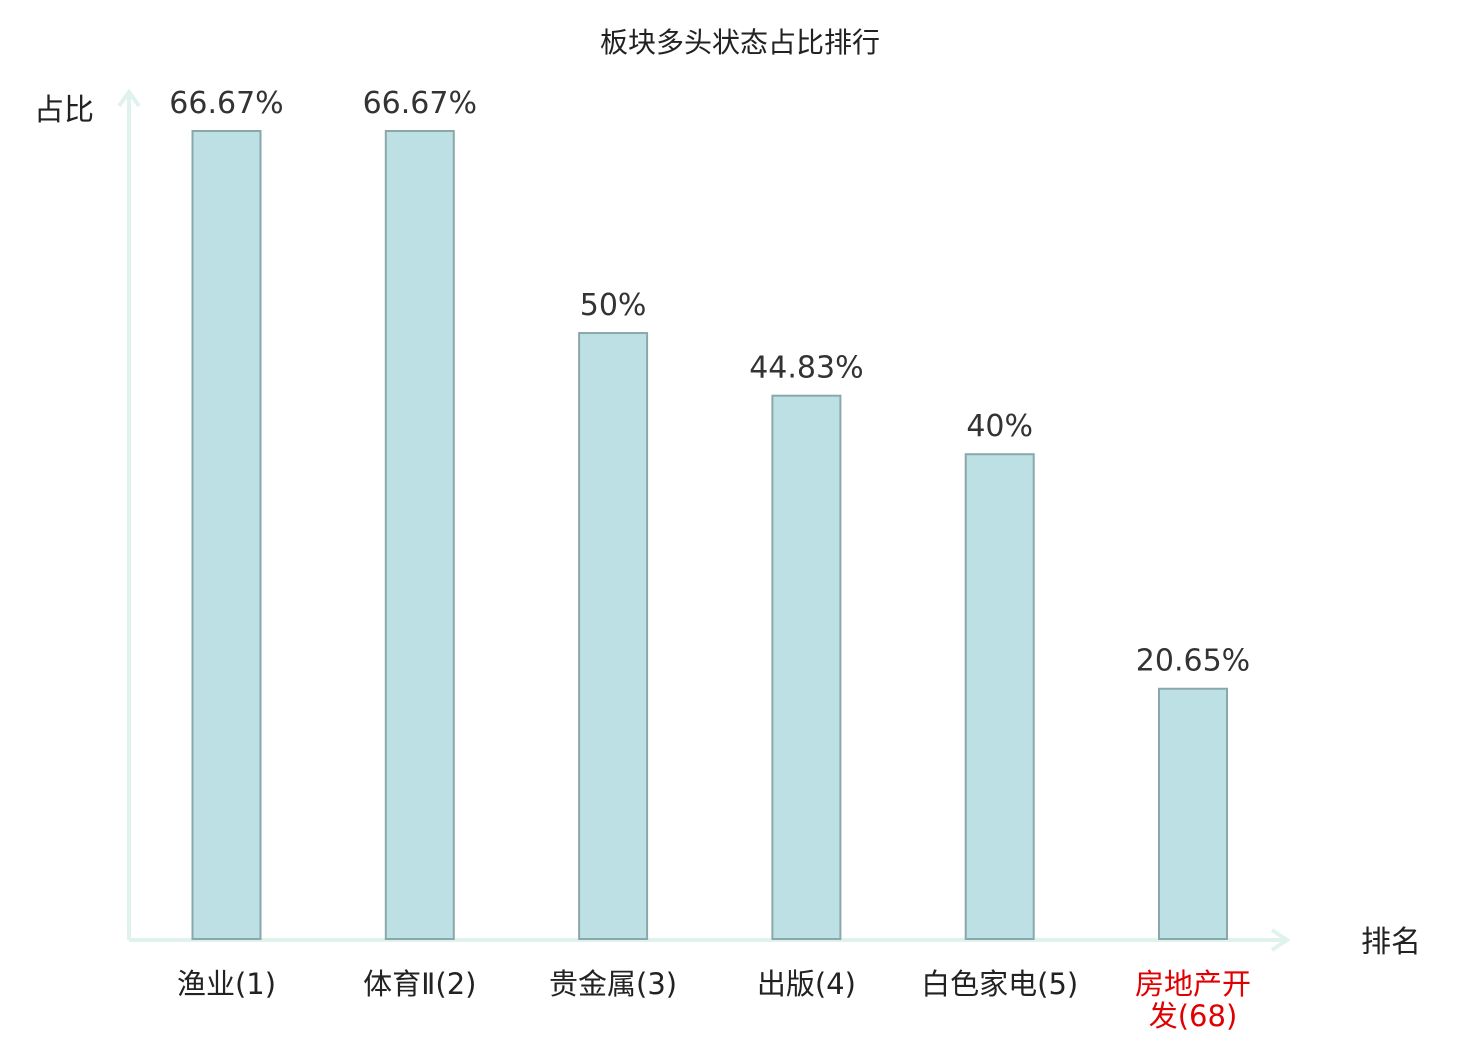 The image size is (1480, 1040). I want to click on y-axis-label: 占比, so click(64, 110).